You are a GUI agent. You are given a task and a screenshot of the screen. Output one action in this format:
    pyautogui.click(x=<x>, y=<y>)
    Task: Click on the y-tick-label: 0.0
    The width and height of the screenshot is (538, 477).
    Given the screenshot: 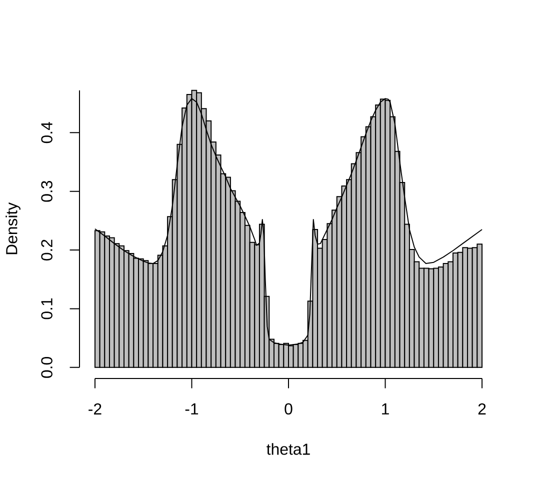 What is the action you would take?
    pyautogui.click(x=46, y=367)
    